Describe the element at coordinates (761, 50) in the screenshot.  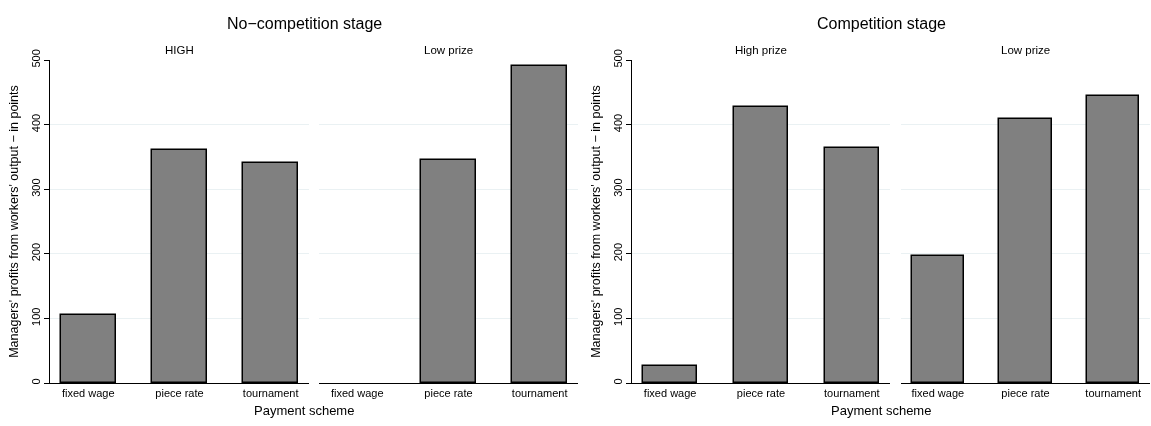
I see `chart-subtitle: High prize` at that location.